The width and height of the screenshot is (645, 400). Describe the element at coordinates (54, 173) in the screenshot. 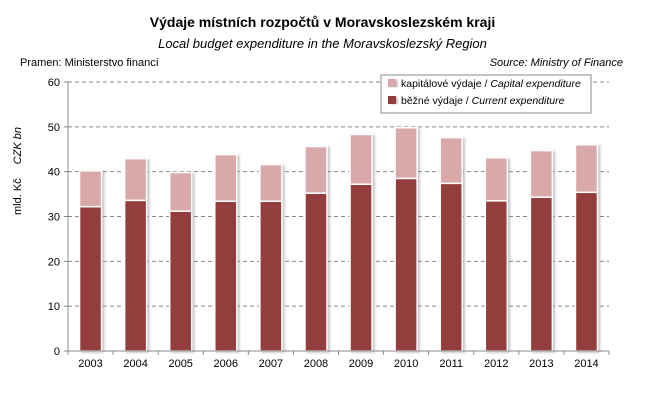

I see `y-tick-label: 40` at that location.